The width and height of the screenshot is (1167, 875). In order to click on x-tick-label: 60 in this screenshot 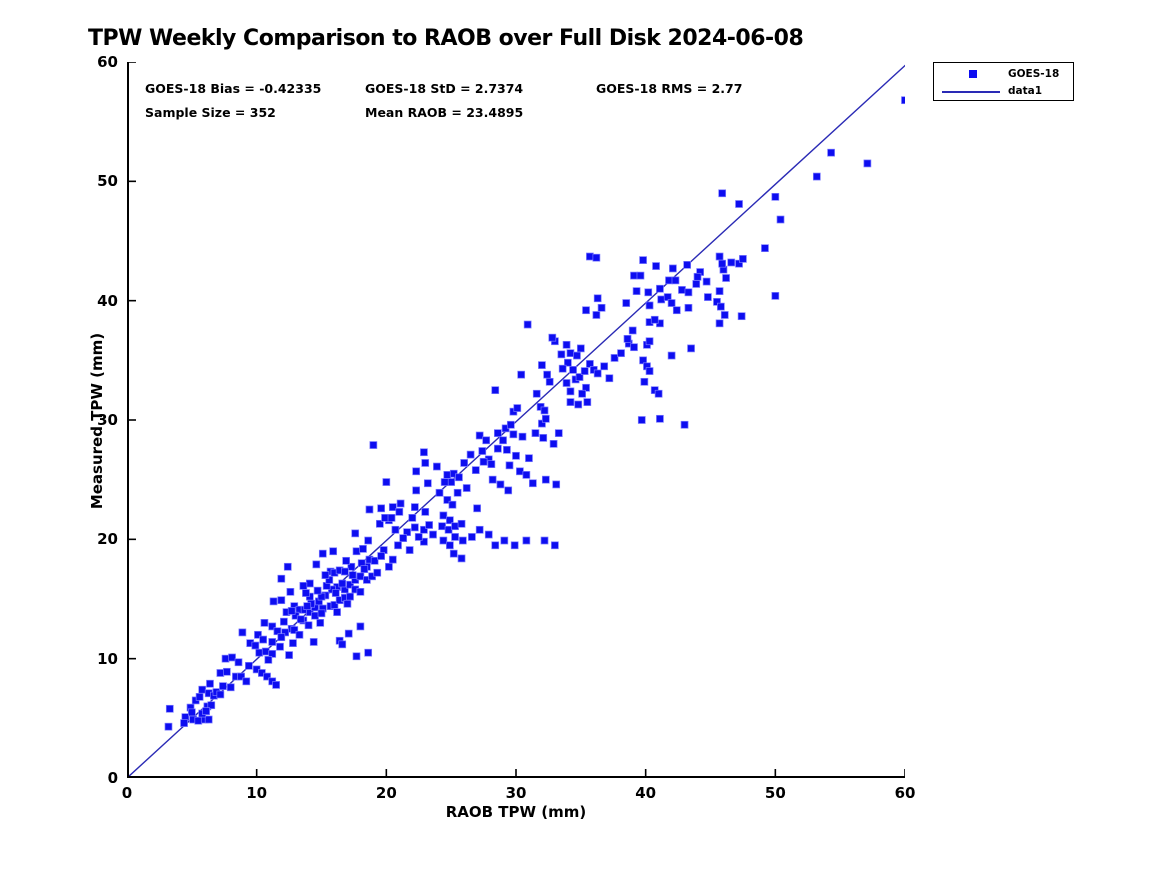, I will do `click(905, 793)`.